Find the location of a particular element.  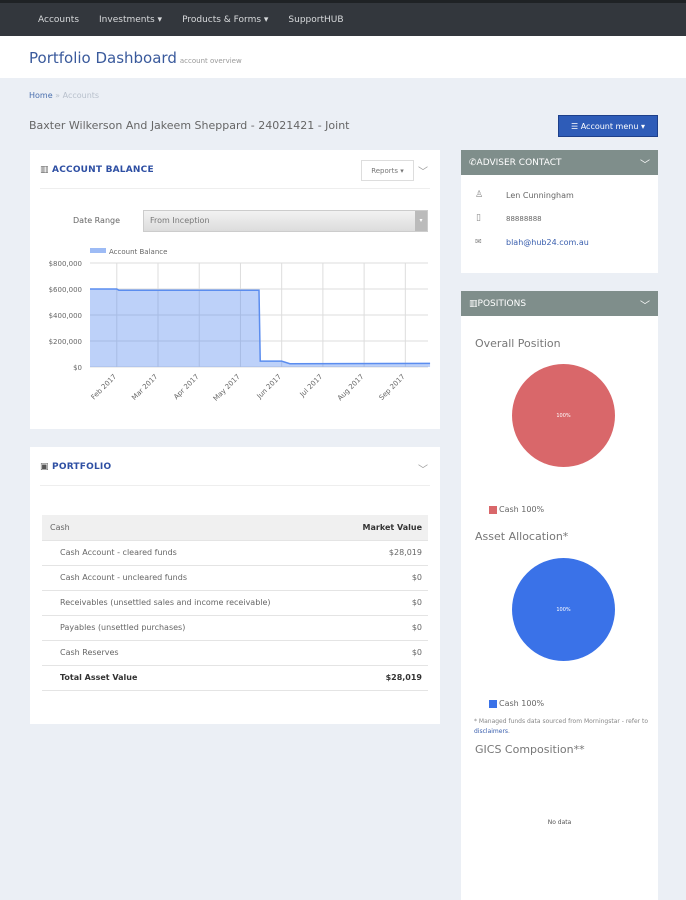

positions-title: POSITIONS is located at coordinates (502, 303).